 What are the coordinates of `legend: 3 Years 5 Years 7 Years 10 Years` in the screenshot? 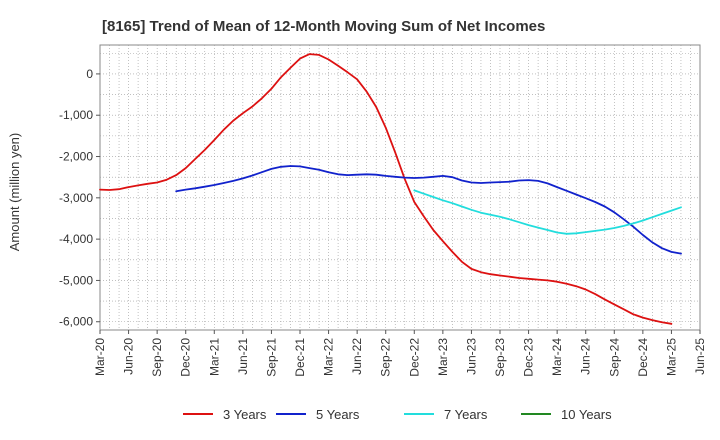 It's located at (397, 414).